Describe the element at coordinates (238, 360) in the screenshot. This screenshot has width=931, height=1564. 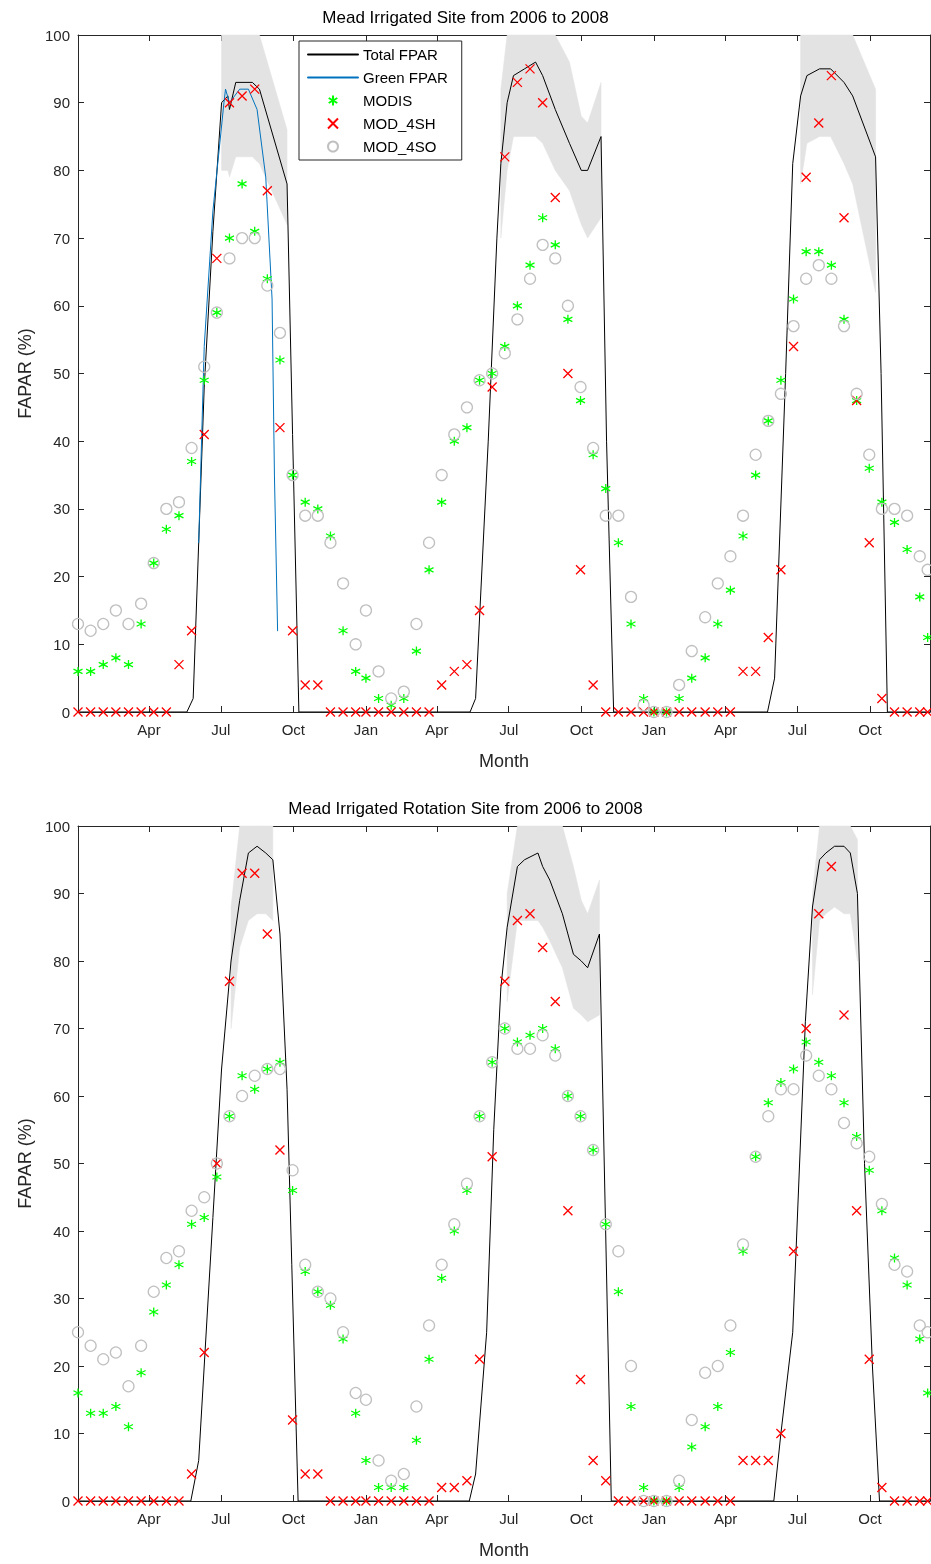
I see `line-series` at that location.